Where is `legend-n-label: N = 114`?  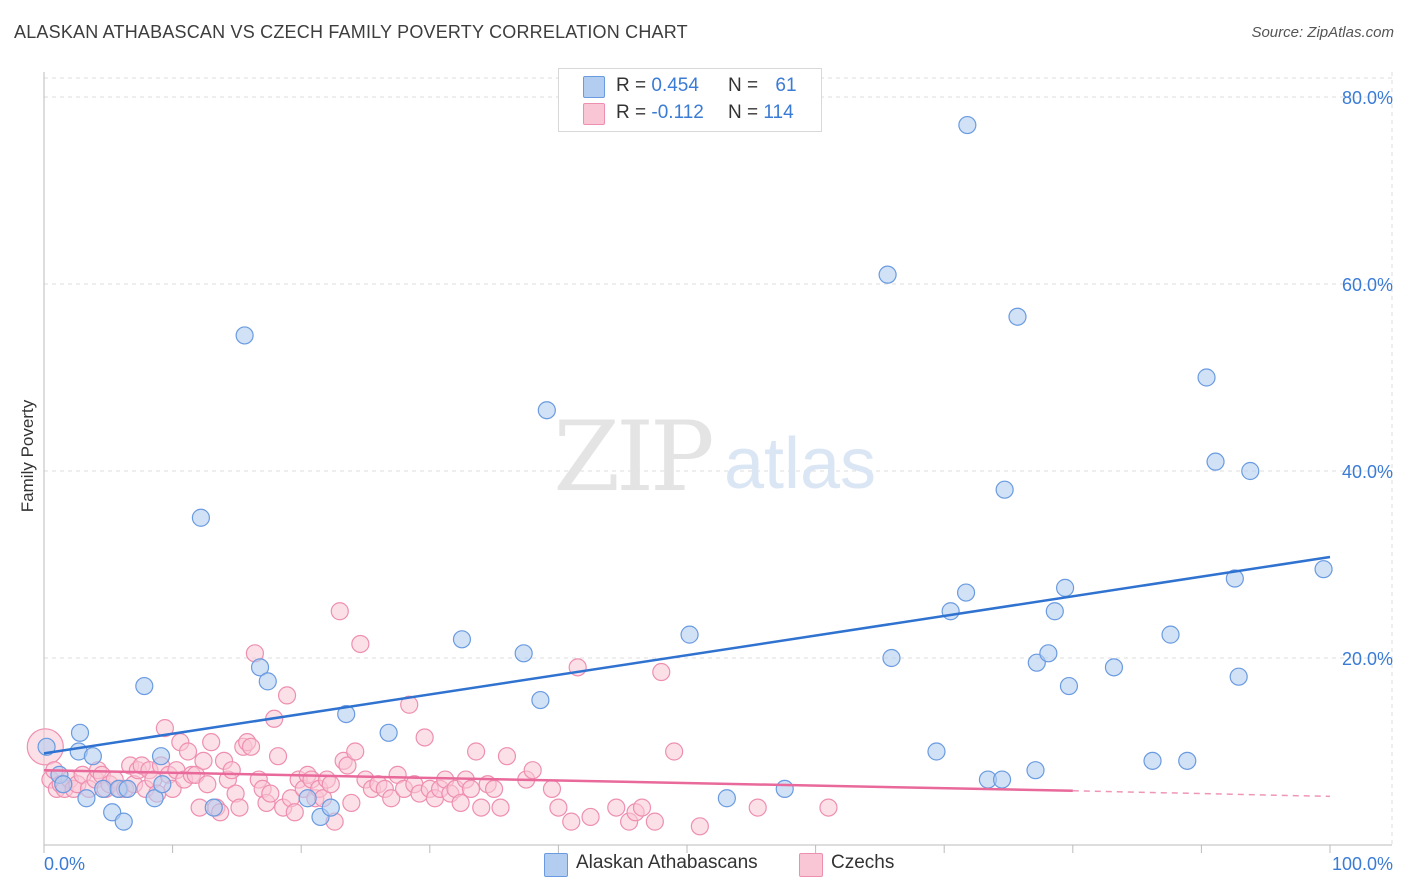 legend-n-label: N = 114 is located at coordinates (761, 112).